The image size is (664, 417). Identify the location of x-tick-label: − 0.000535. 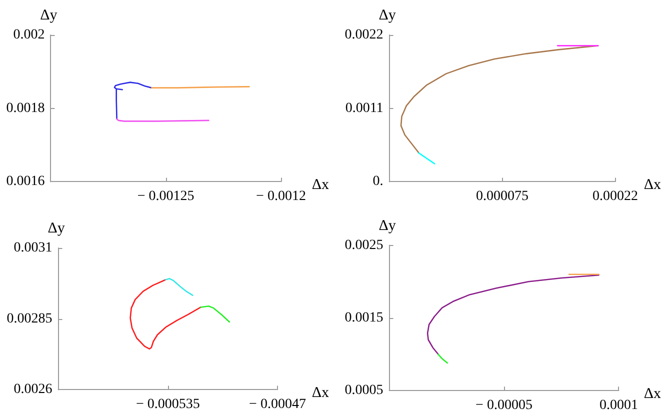
(168, 404).